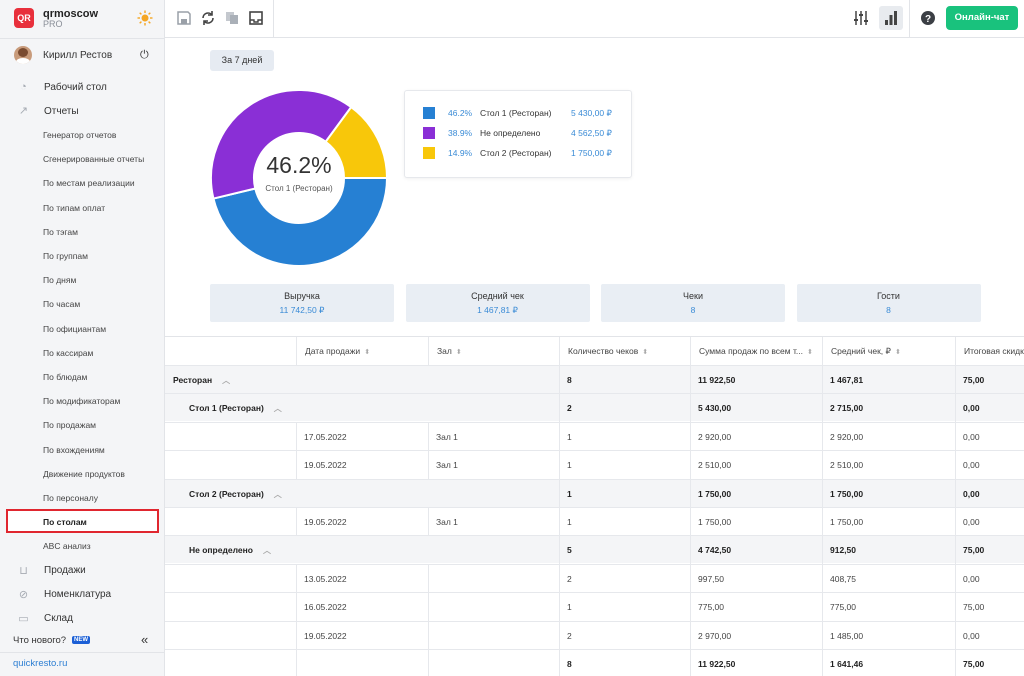  What do you see at coordinates (184, 18) in the screenshot?
I see `save-icon` at bounding box center [184, 18].